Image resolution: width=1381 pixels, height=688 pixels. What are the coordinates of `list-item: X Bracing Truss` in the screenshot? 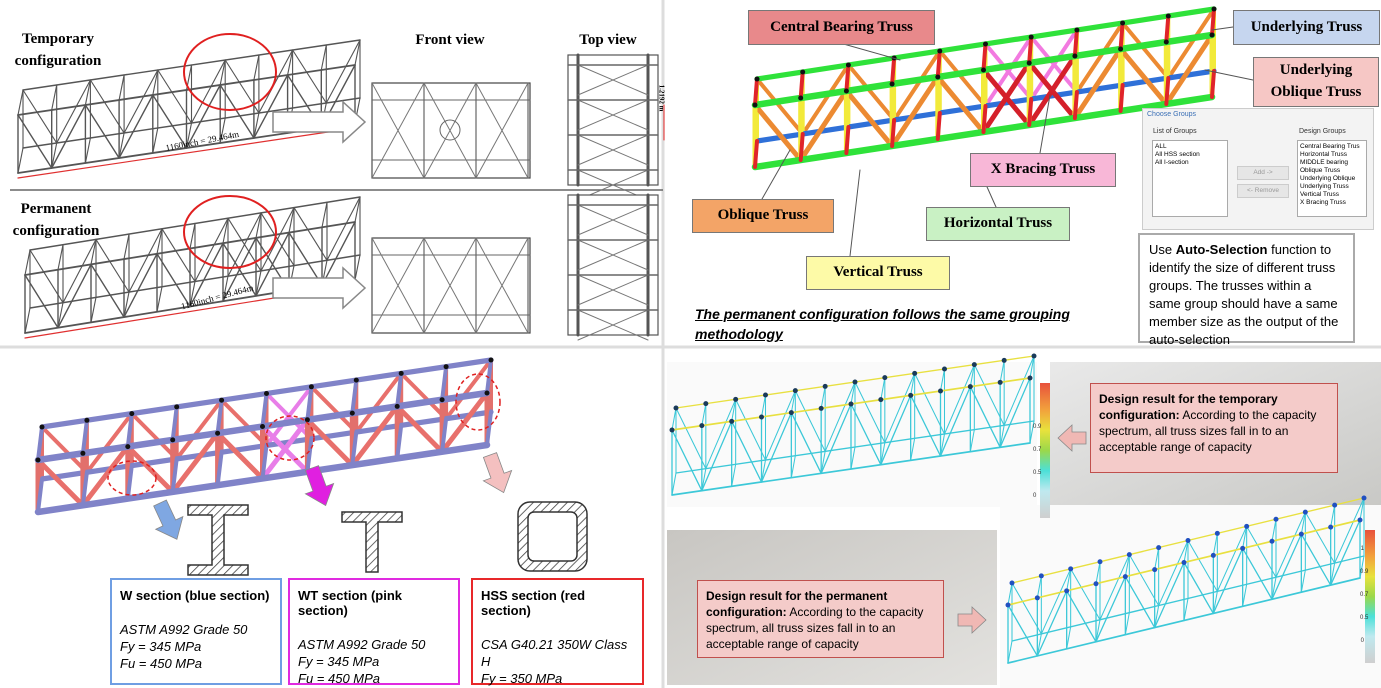 It's located at (1323, 202).